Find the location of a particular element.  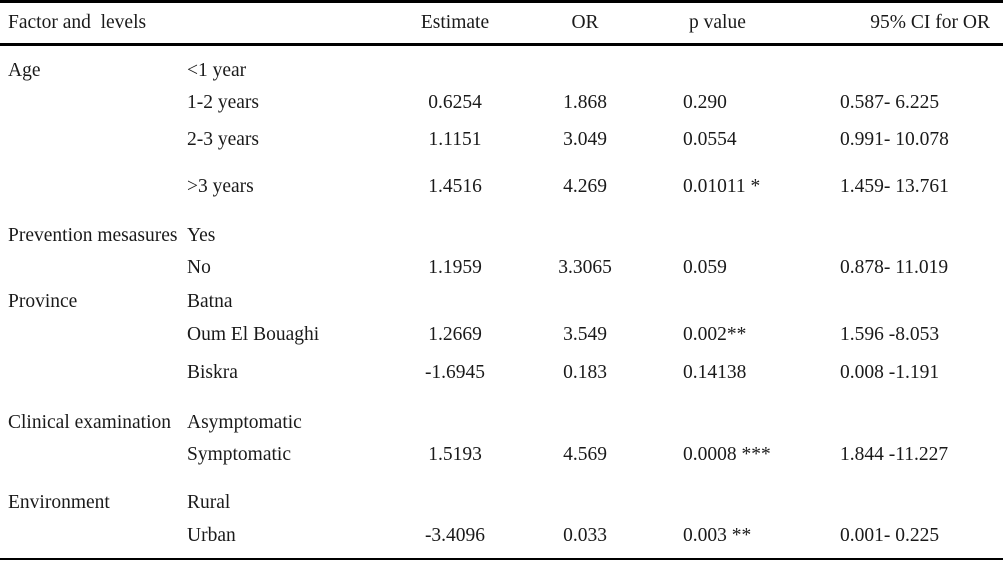

or-cell: 3.549 is located at coordinates (585, 334).